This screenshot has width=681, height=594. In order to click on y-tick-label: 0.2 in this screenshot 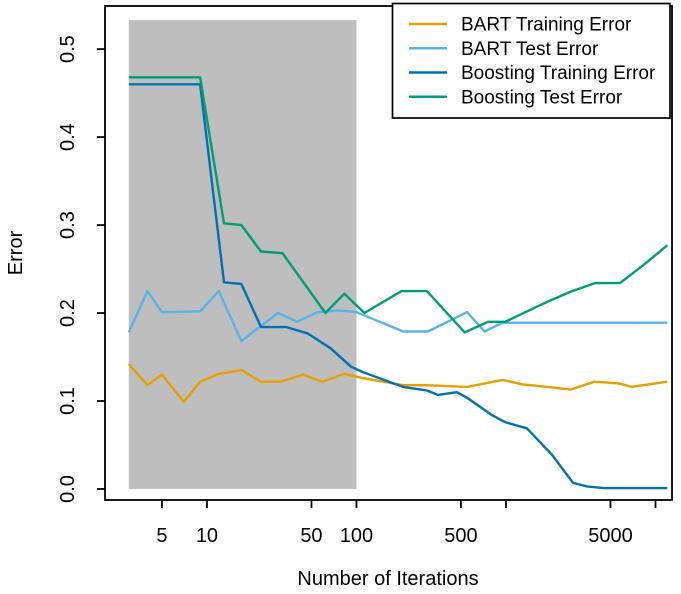, I will do `click(68, 313)`.